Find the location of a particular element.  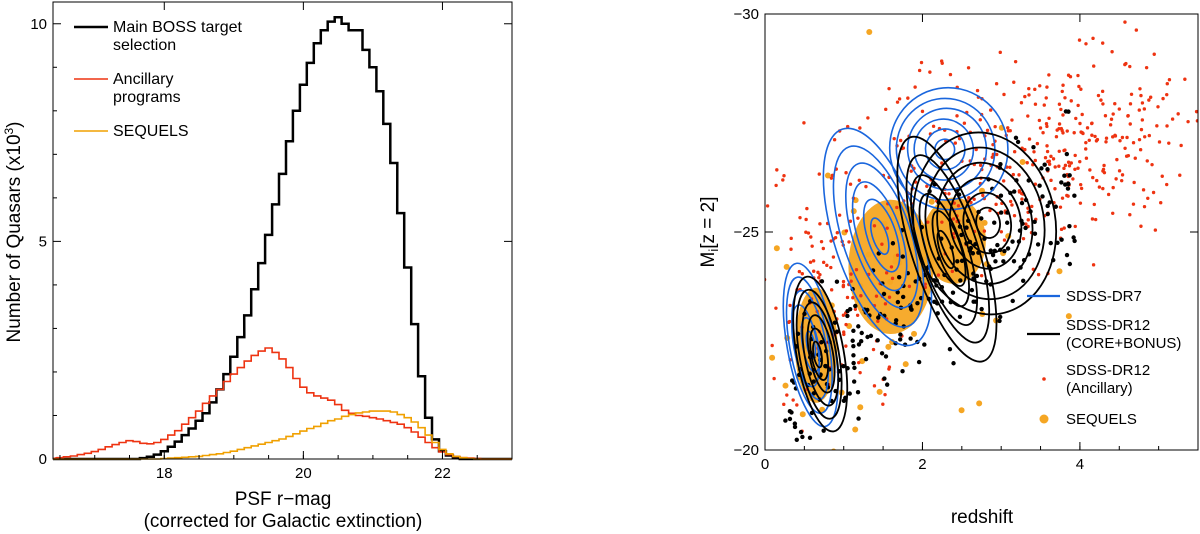

right-y-tick-label: −25 is located at coordinates (746, 232).